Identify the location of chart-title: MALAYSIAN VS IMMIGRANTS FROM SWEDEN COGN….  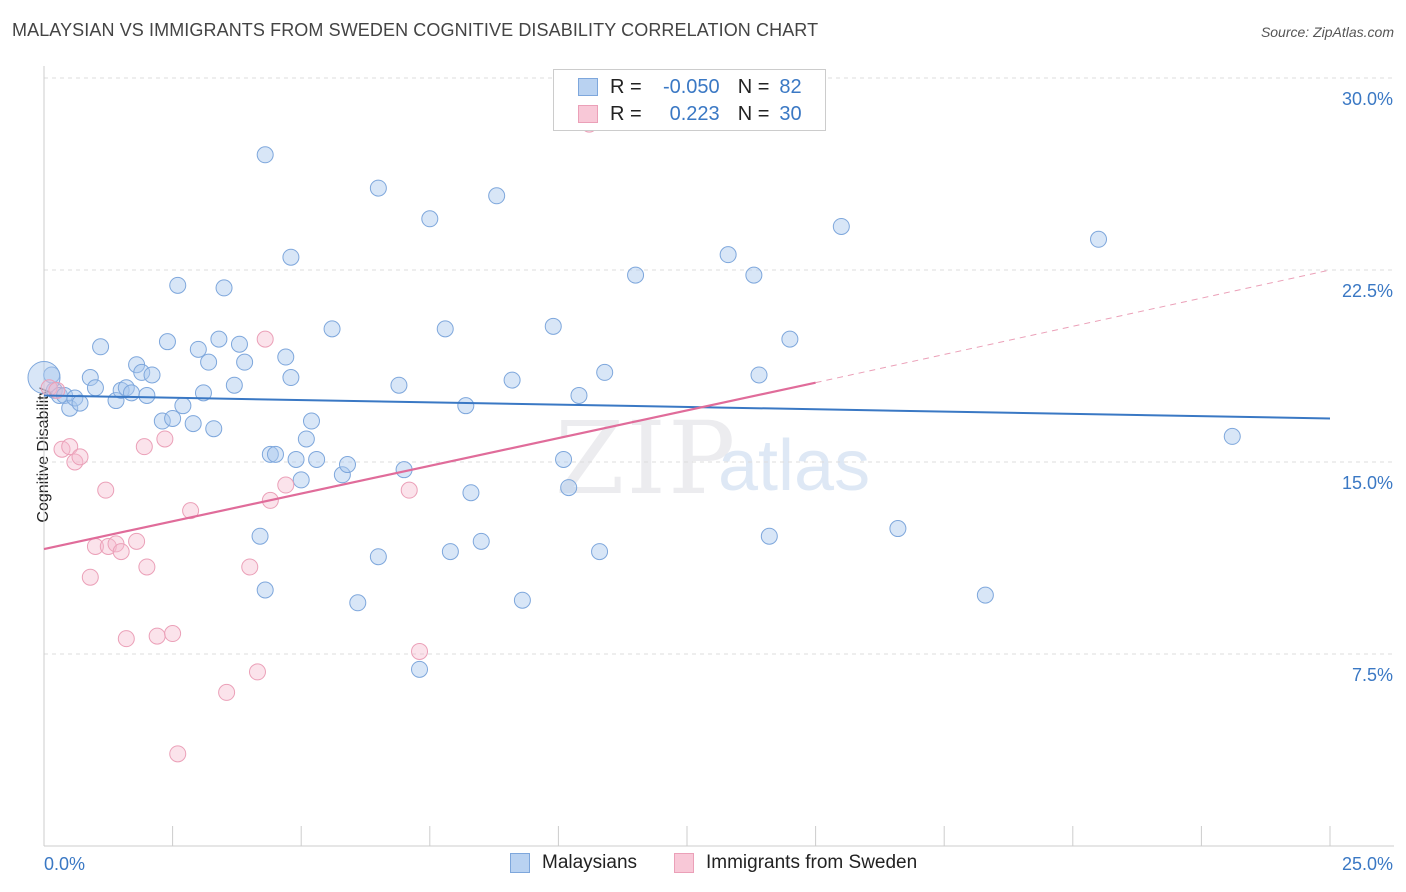
(415, 30).